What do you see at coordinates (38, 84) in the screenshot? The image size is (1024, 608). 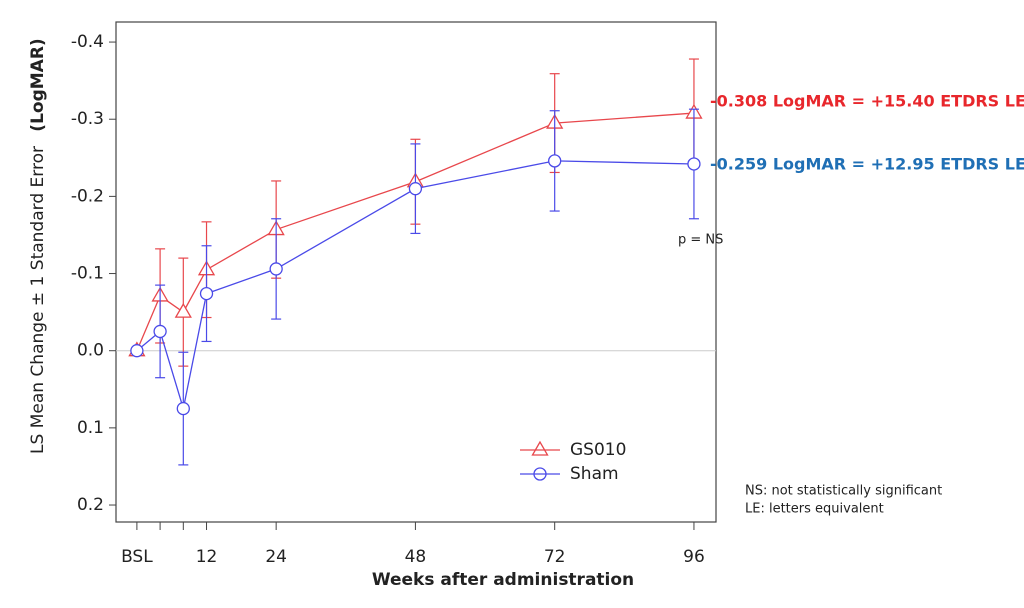 I see `y-axis-unit: (LogMAR)` at bounding box center [38, 84].